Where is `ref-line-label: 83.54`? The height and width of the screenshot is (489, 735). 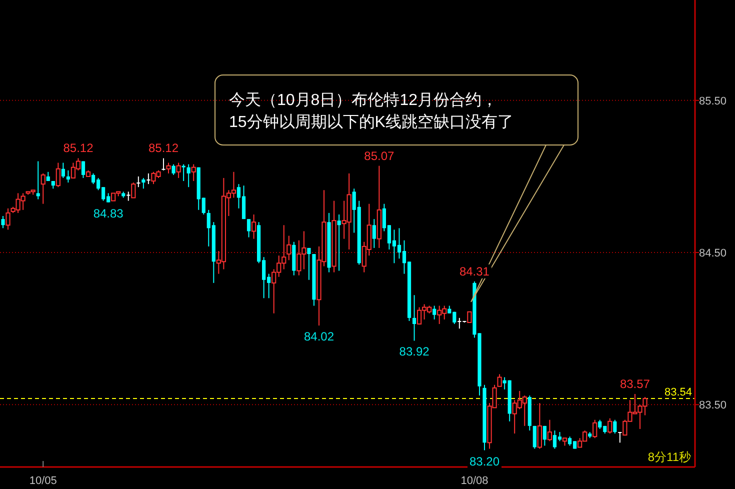
ref-line-label: 83.54 is located at coordinates (678, 392).